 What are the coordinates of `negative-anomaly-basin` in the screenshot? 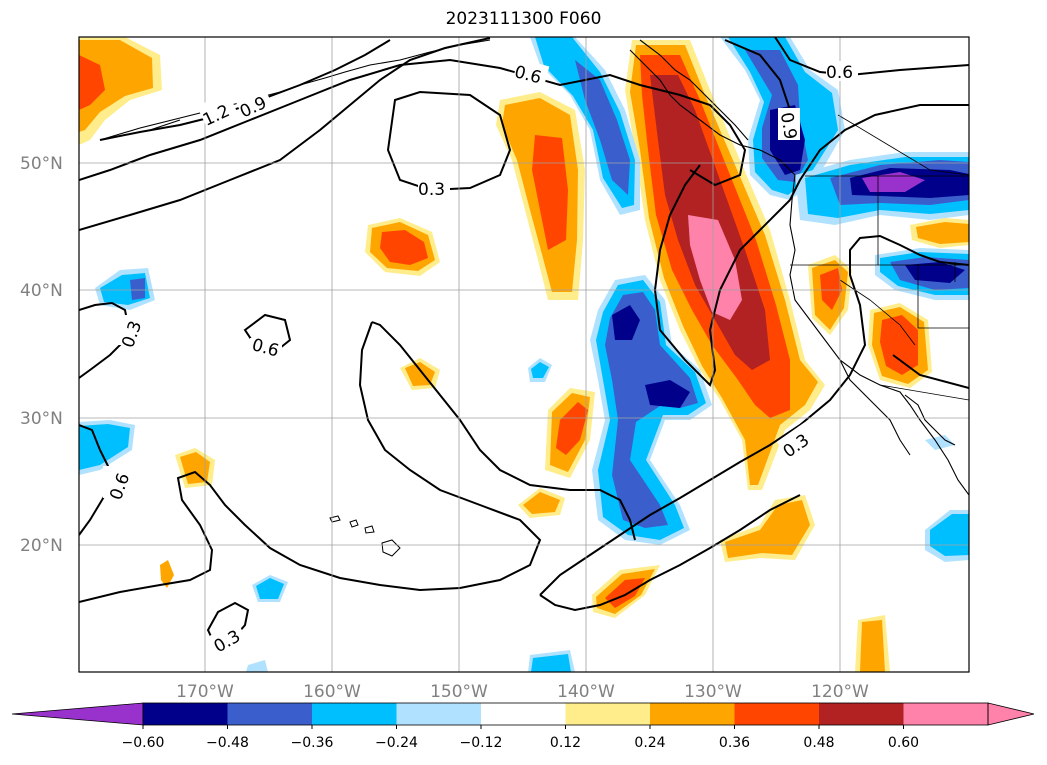 It's located at (935, 272).